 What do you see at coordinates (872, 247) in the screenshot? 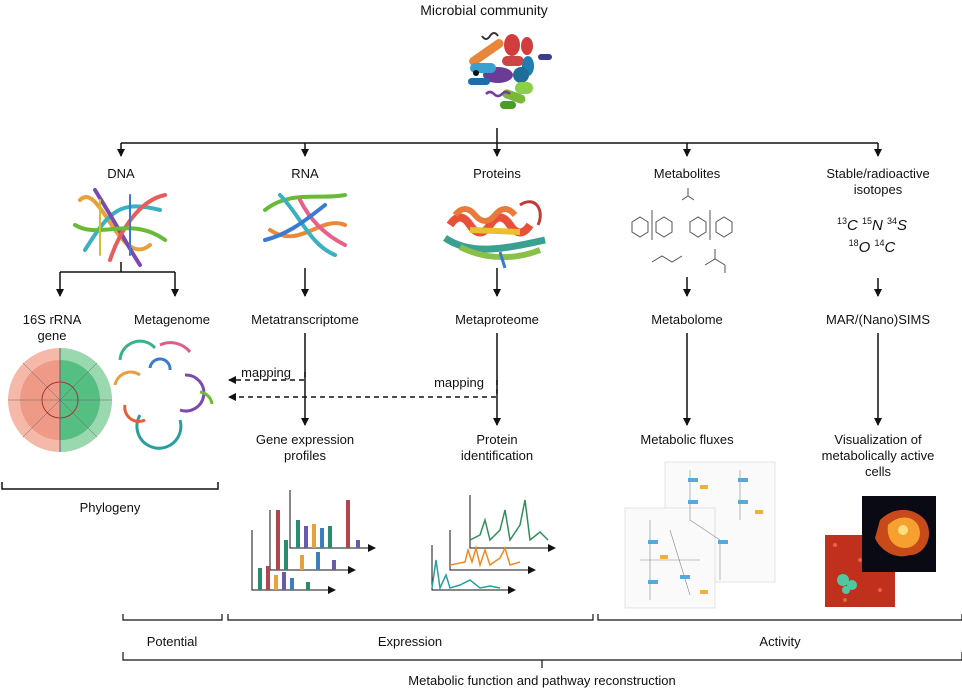
I see `isotopes-line-2: 18O 14C` at bounding box center [872, 247].